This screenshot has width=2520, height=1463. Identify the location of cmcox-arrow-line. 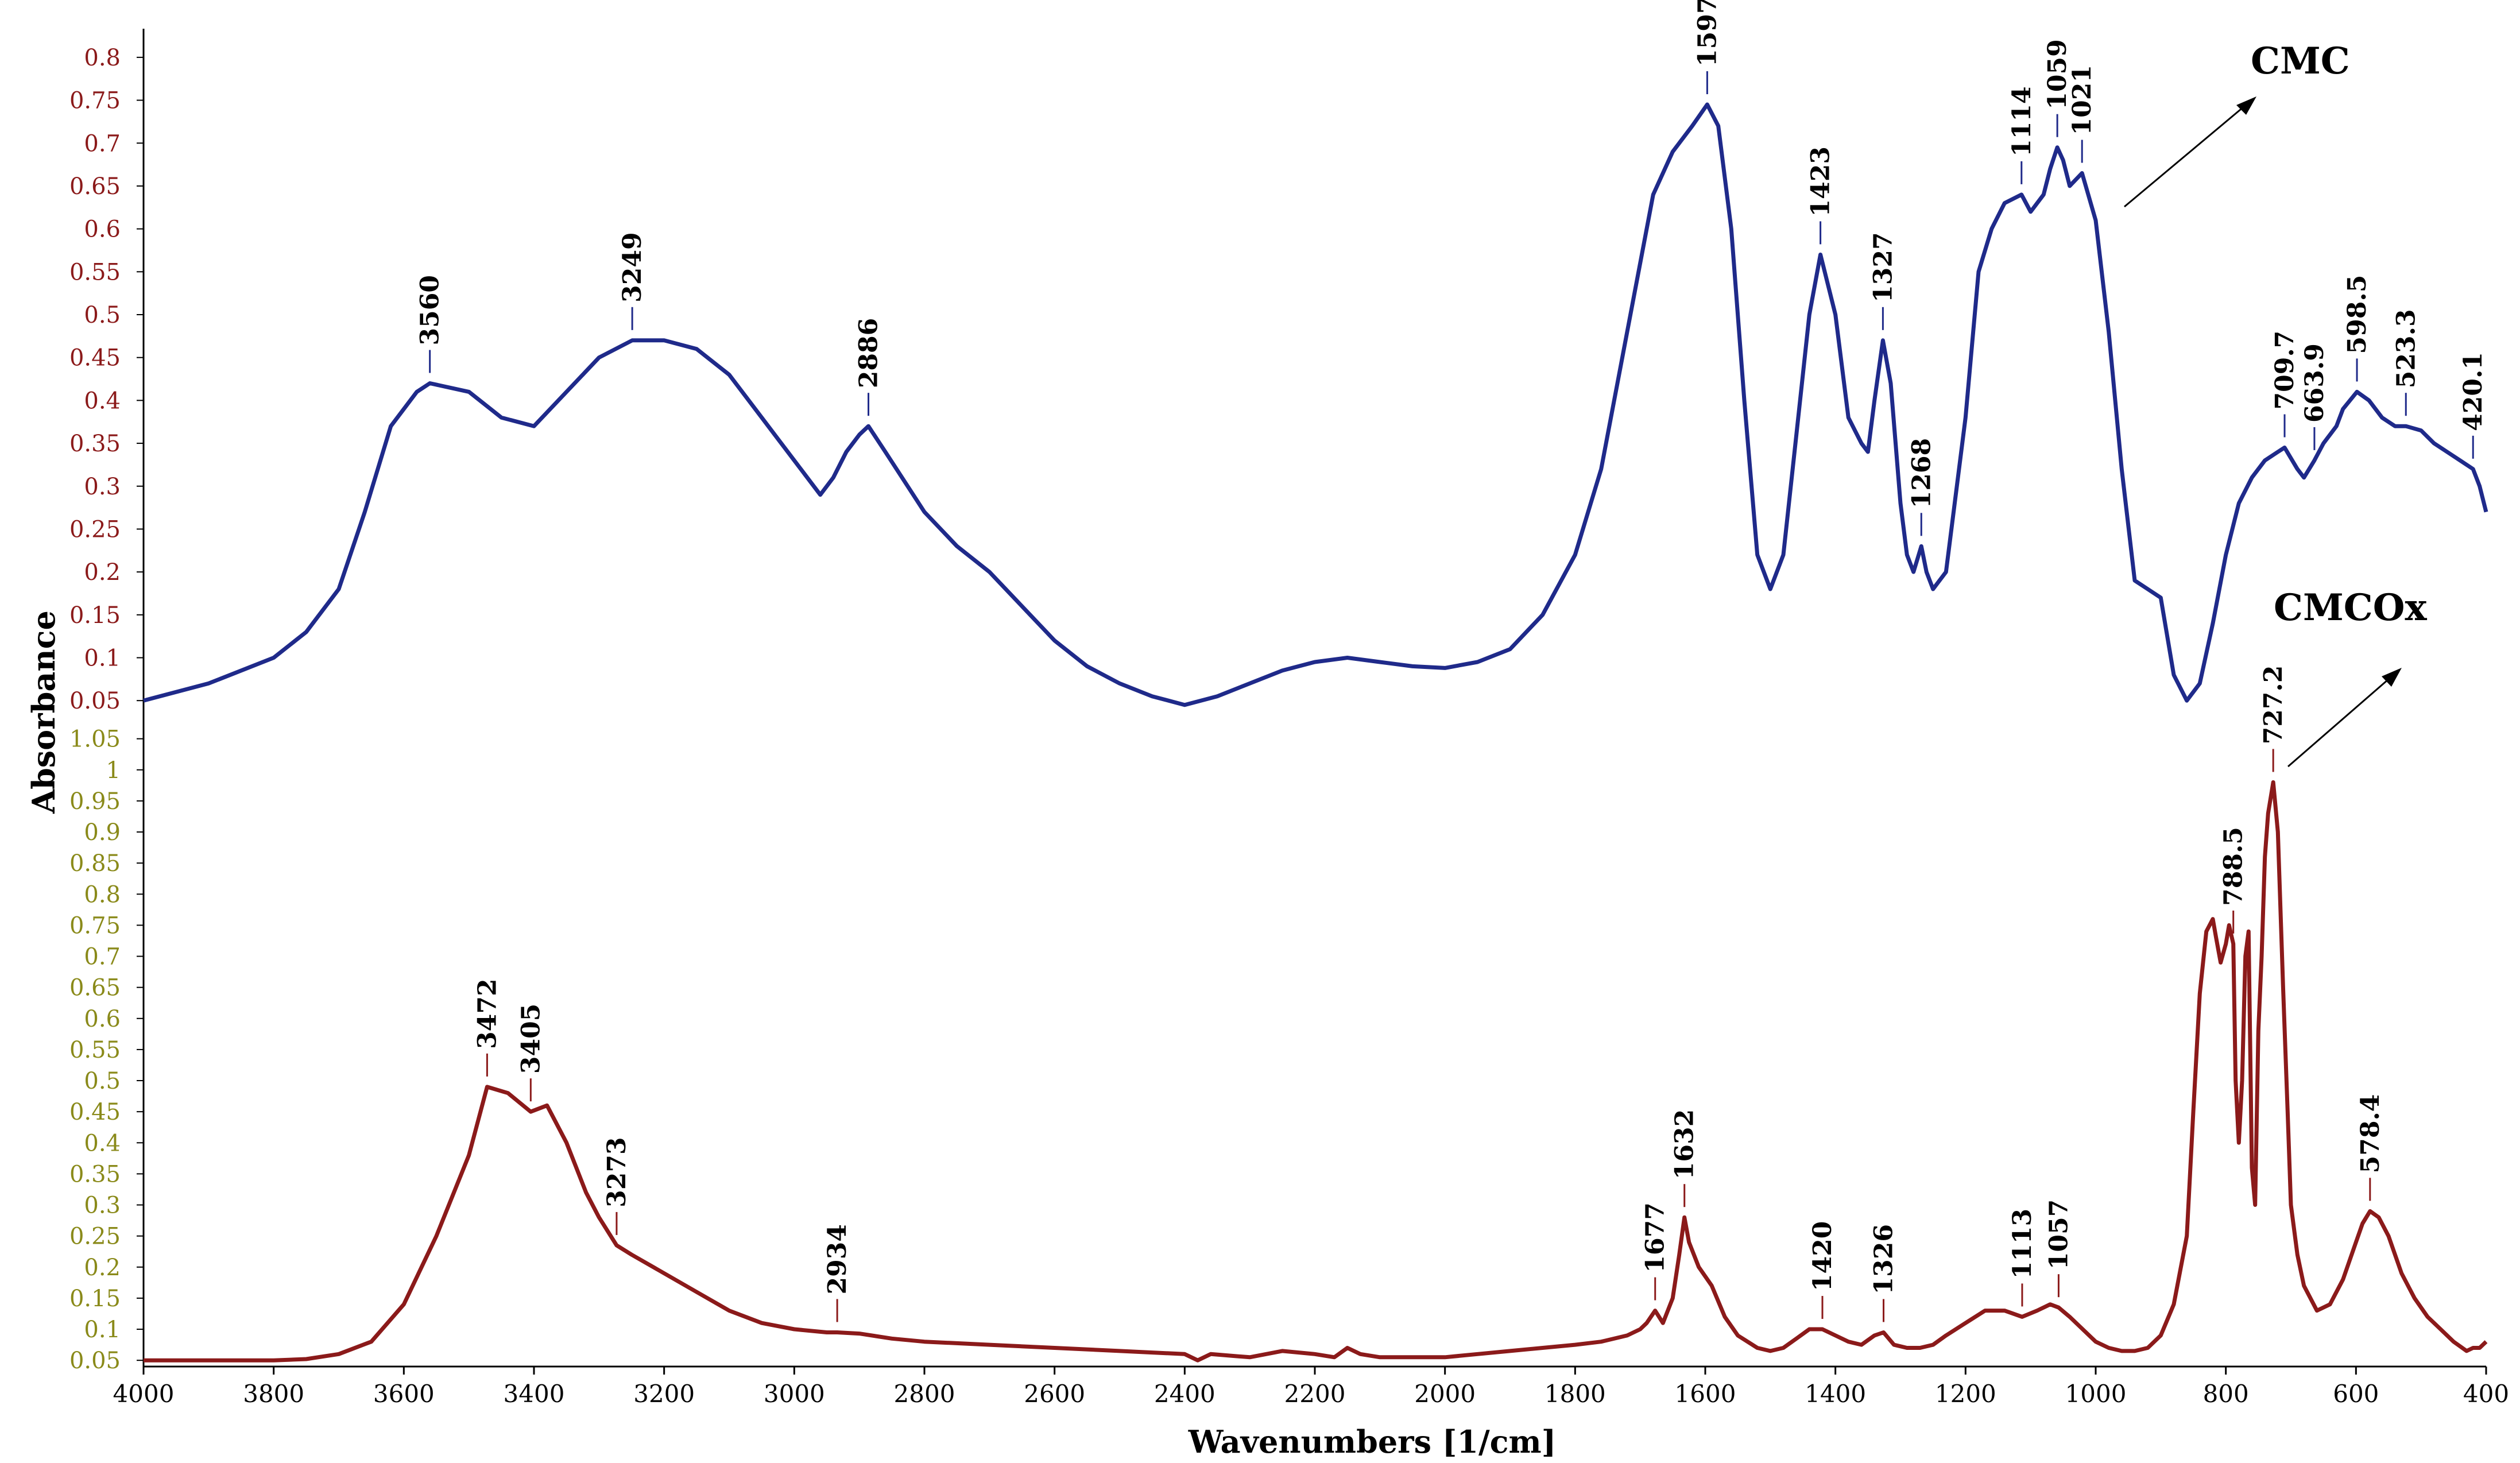
(2340, 721).